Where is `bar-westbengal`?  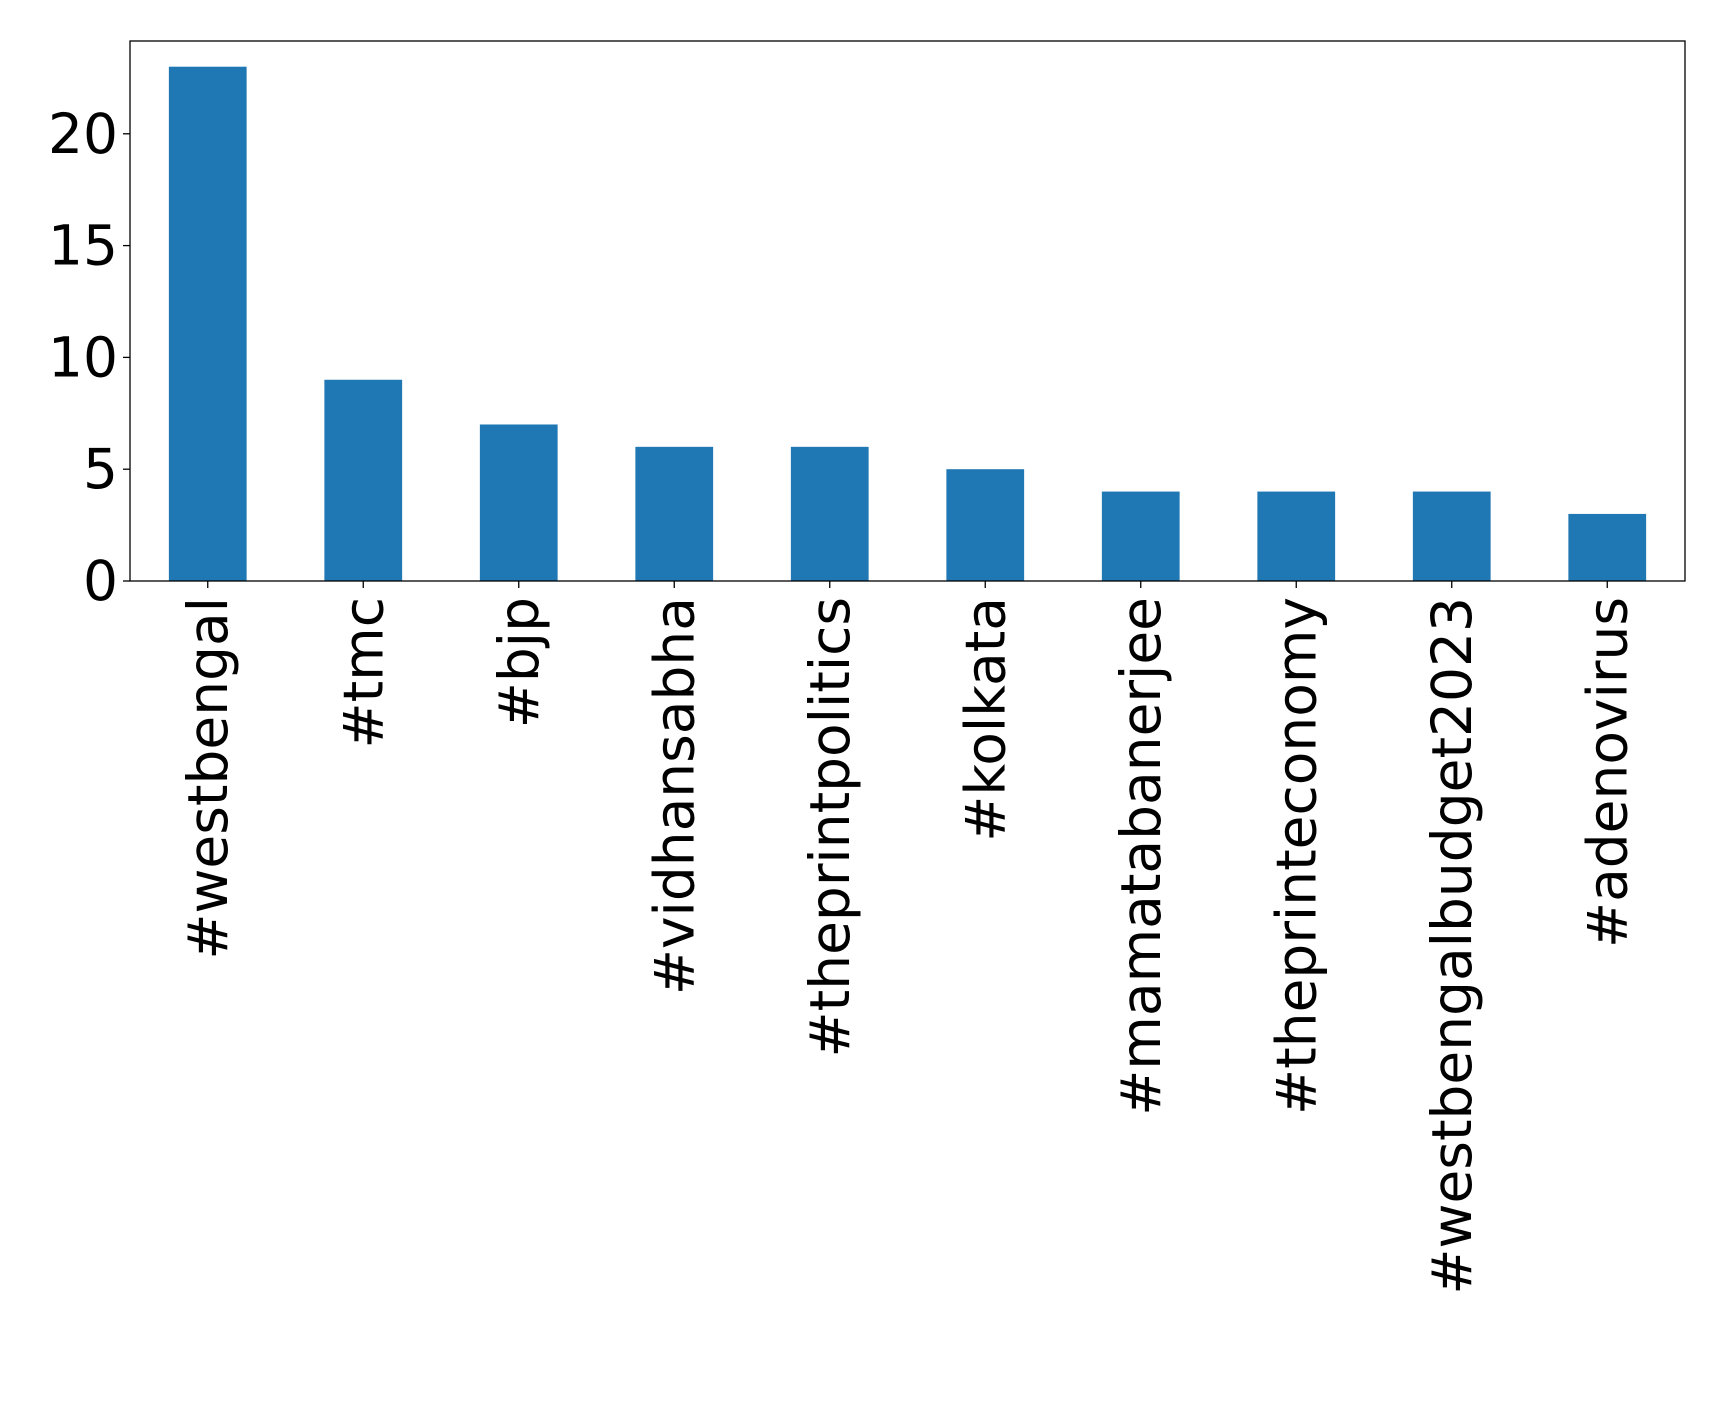
bar-westbengal is located at coordinates (207, 323).